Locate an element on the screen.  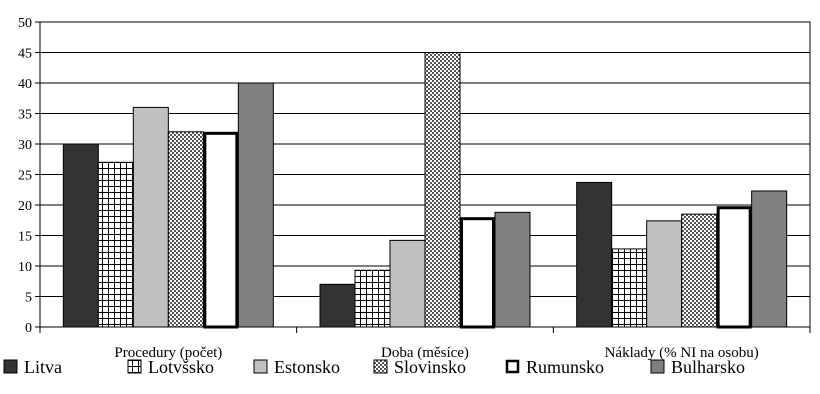
y-tick-label: 40 is located at coordinates (25, 84).